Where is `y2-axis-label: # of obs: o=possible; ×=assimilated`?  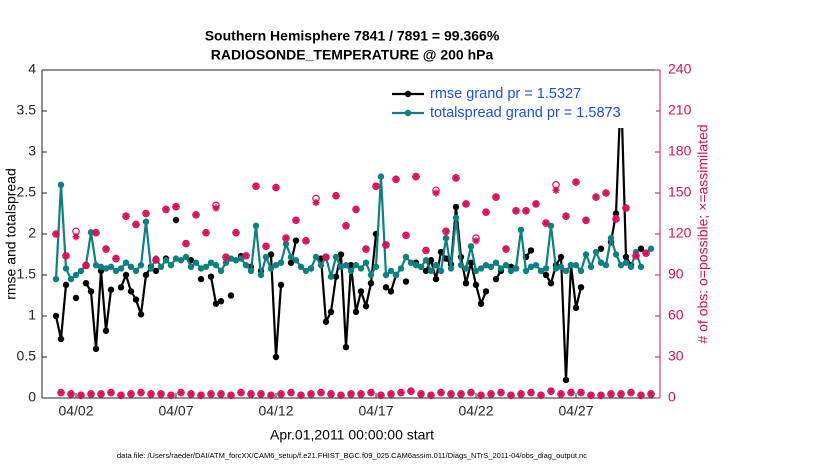 y2-axis-label: # of obs: o=possible; ×=assimilated is located at coordinates (703, 233).